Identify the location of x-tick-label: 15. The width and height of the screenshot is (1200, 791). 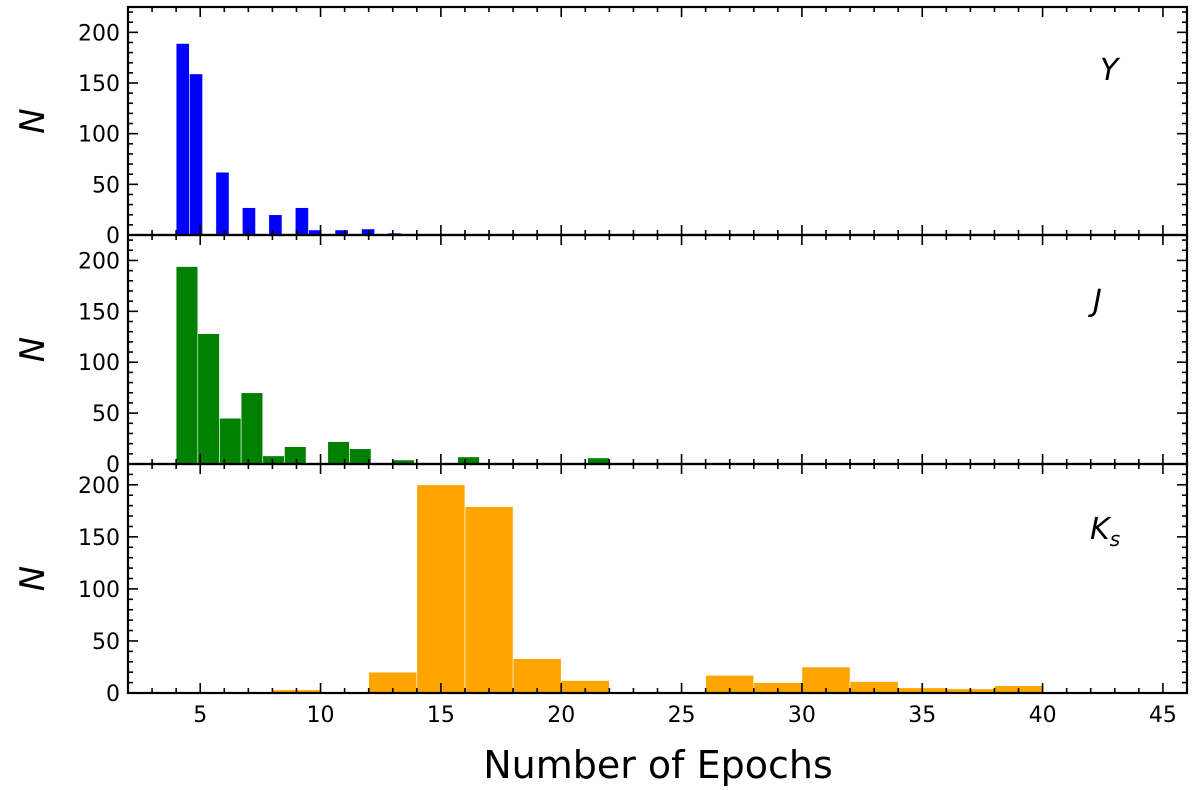
(441, 715).